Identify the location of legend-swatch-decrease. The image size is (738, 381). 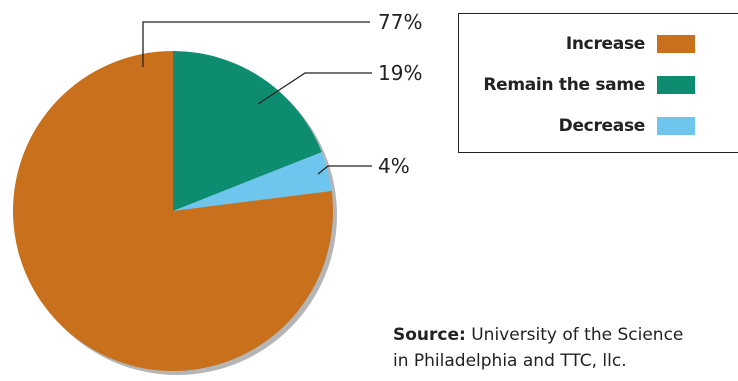
(676, 126).